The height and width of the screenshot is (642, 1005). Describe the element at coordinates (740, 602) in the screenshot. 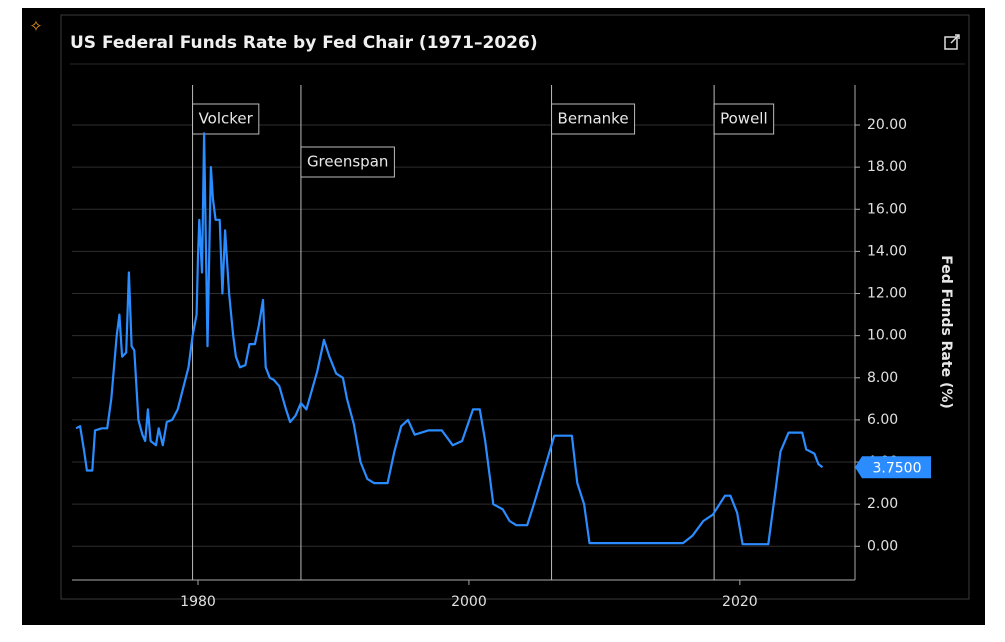

I see `x-tick-label: 2020` at that location.